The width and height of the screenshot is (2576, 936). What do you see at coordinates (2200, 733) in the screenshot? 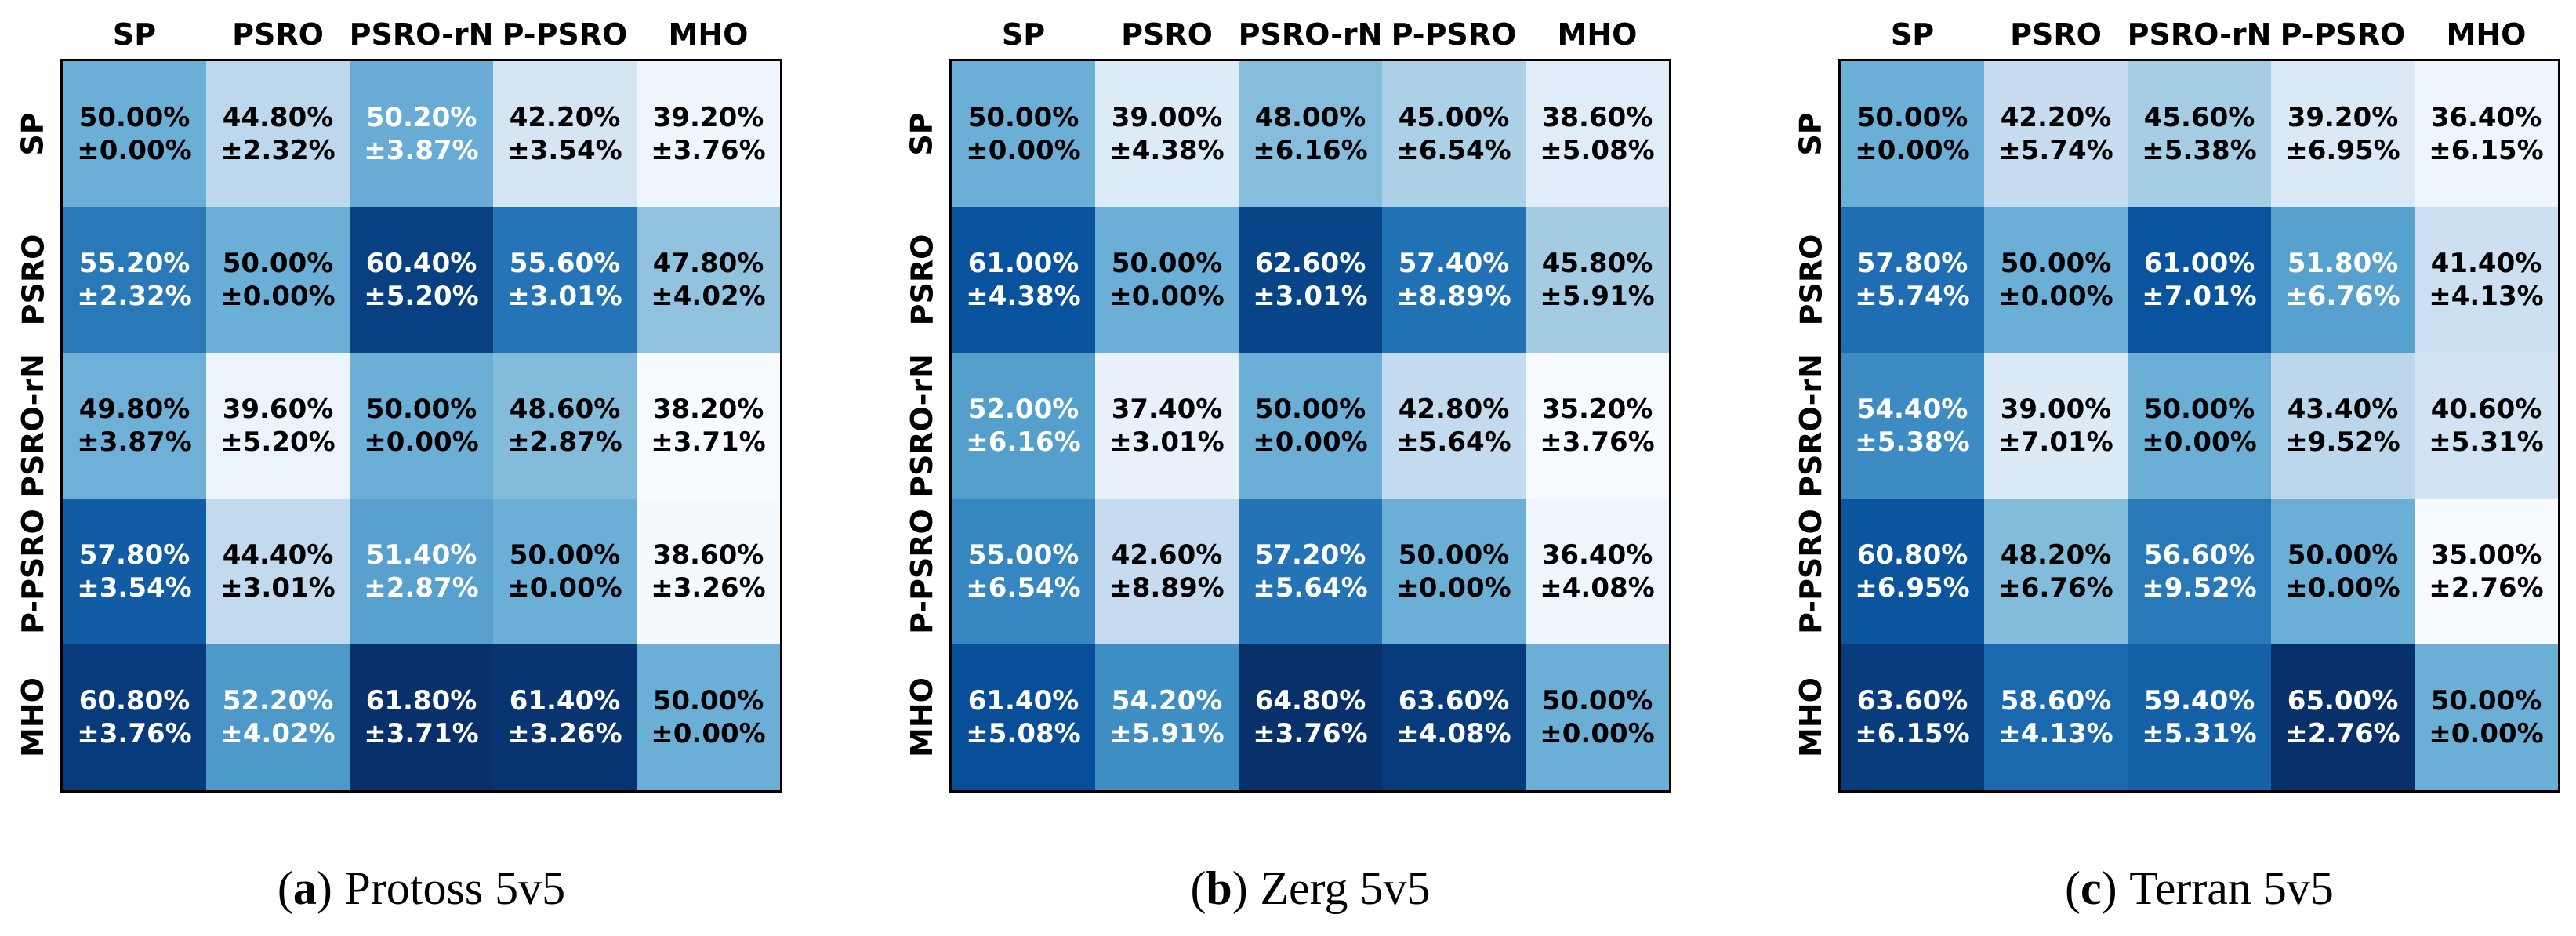
I see `cell-std: ±5.31%` at bounding box center [2200, 733].